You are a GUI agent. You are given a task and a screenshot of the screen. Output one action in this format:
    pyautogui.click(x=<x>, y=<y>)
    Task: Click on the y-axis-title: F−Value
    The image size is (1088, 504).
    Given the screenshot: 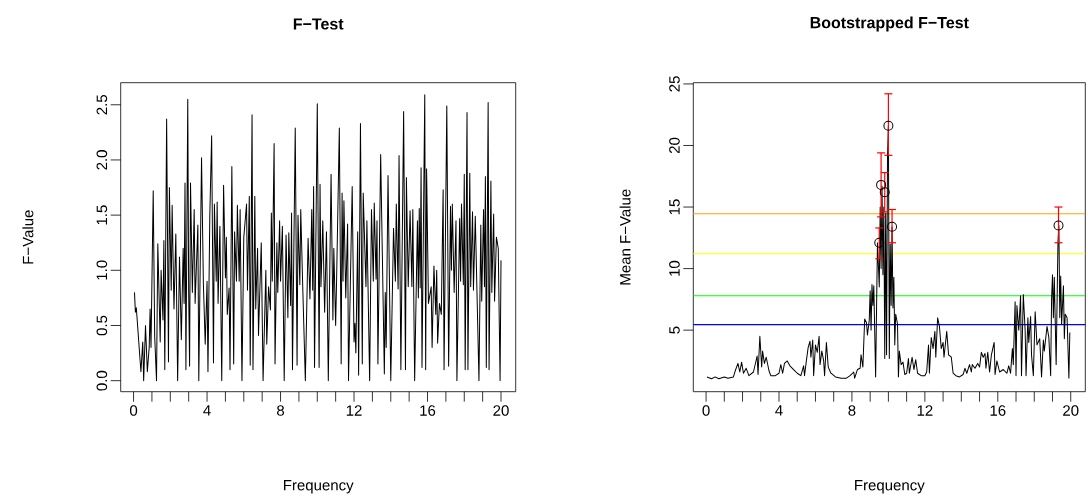 What is the action you would take?
    pyautogui.click(x=28, y=237)
    